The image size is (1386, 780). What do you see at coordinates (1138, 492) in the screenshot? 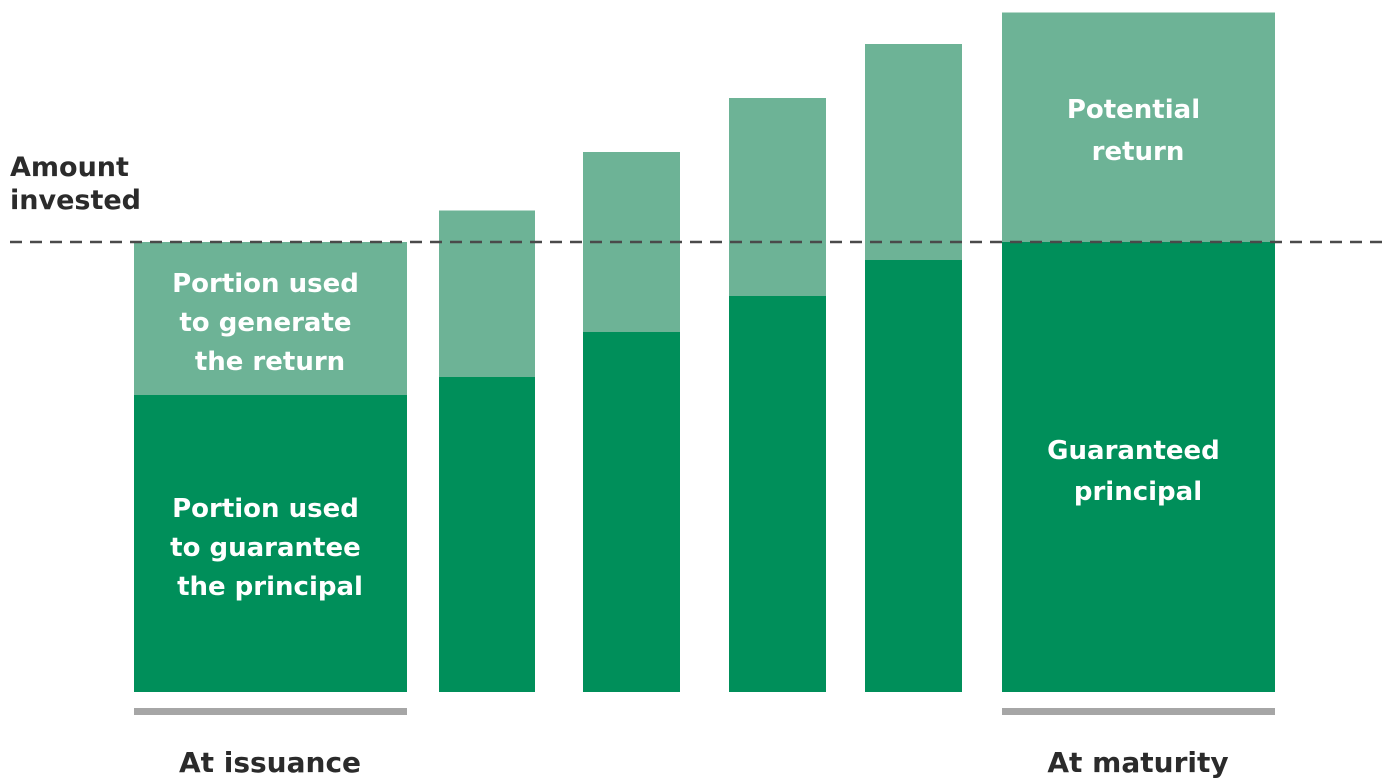
I see `maturity-principal-line-2: principal` at bounding box center [1138, 492].